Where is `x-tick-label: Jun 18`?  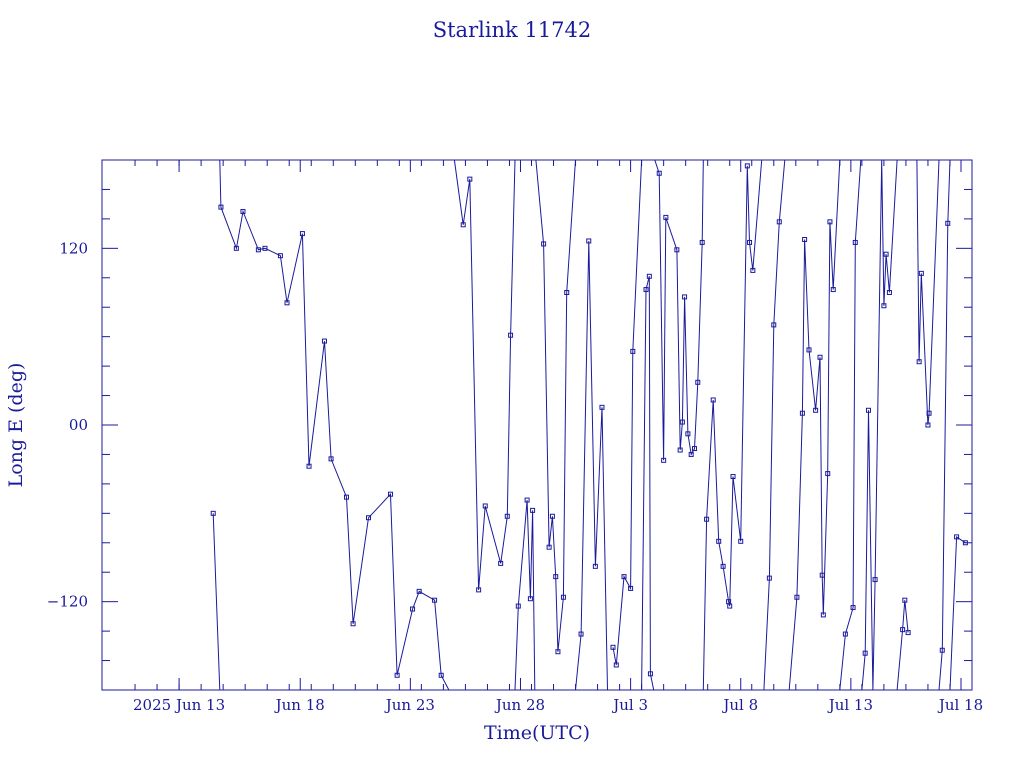 x-tick-label: Jun 18 is located at coordinates (299, 705).